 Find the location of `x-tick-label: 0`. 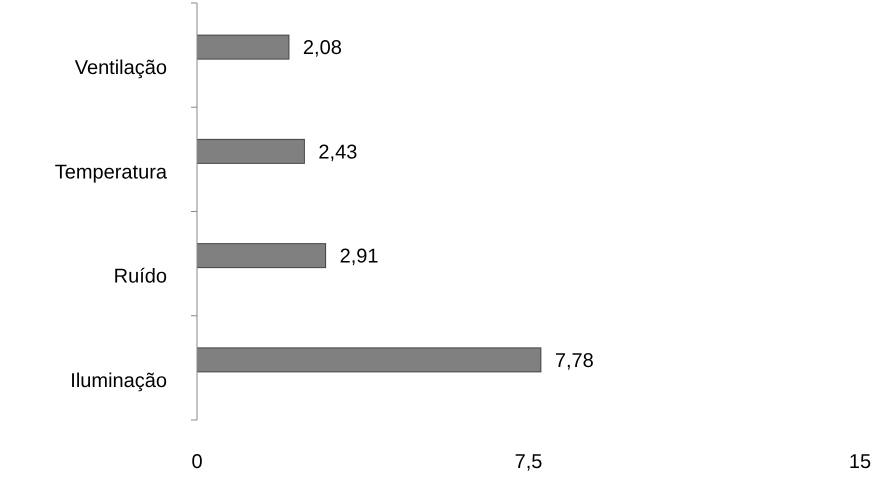

x-tick-label: 0 is located at coordinates (197, 462).